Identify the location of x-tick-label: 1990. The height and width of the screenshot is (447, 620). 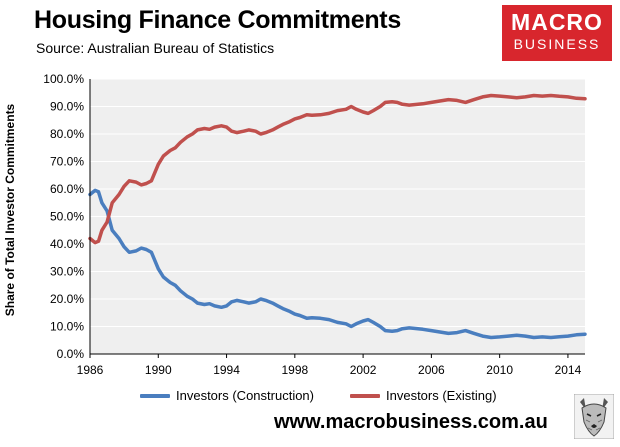
(158, 370).